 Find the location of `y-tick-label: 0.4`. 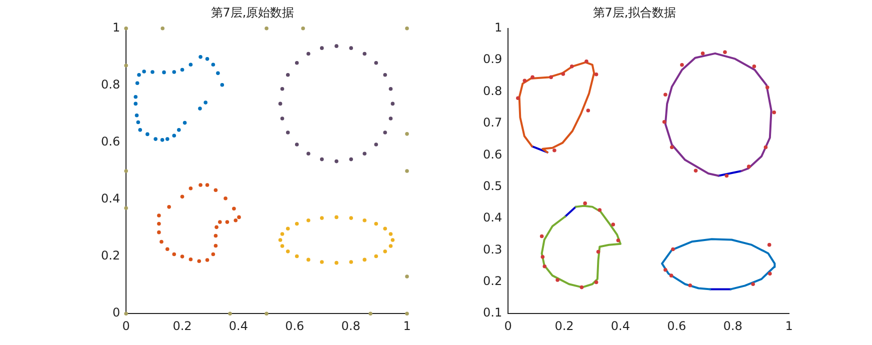

y-tick-label: 0.4 is located at coordinates (110, 199).